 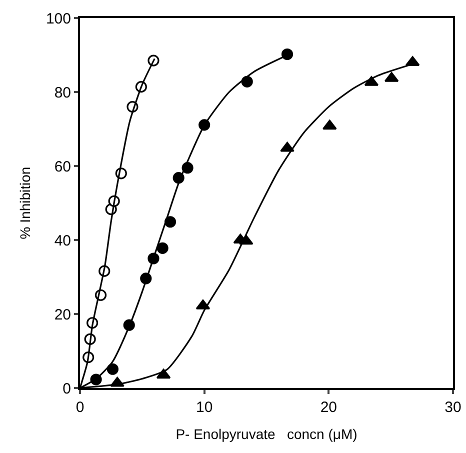 I want to click on x-tick-label: 0, so click(x=80, y=407).